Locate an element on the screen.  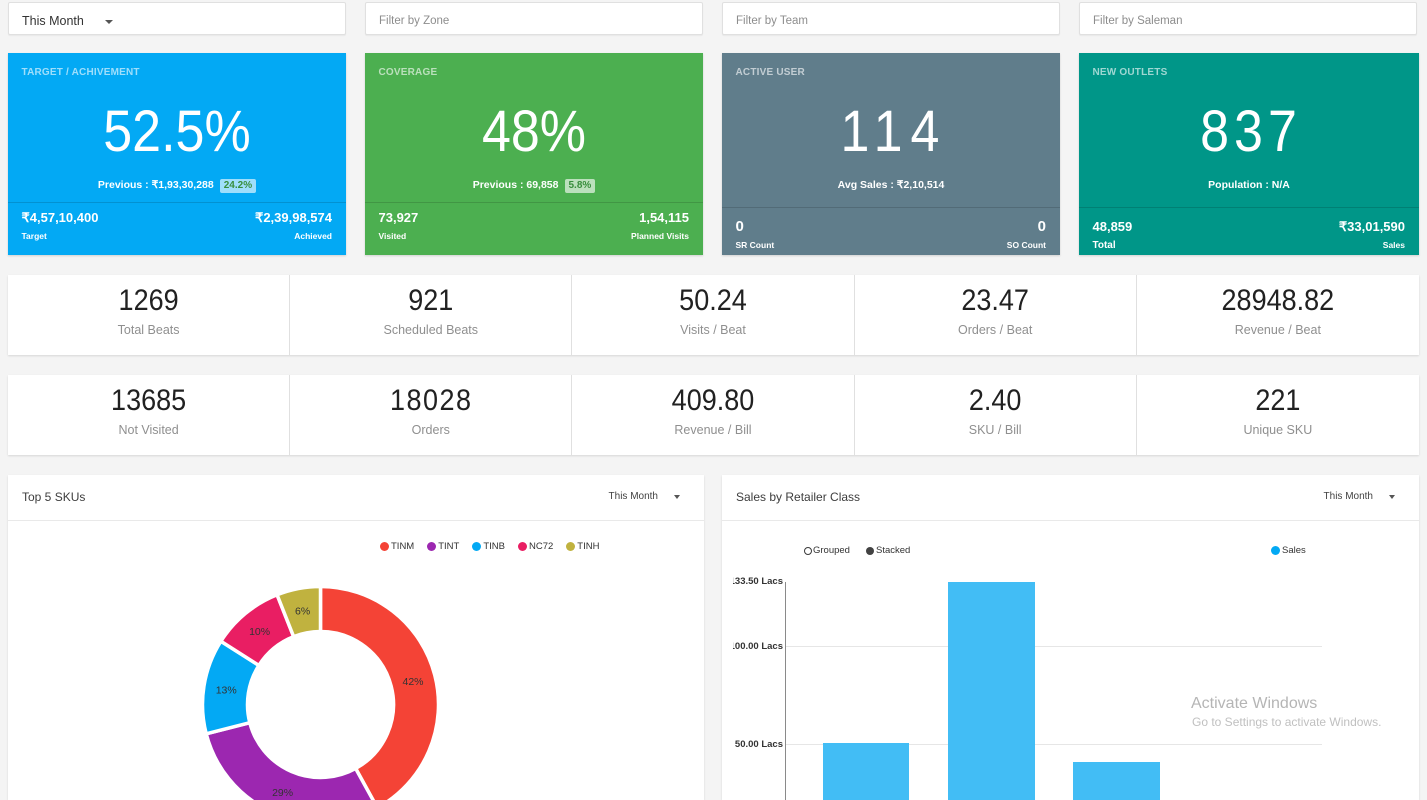
svg-text: 6% is located at coordinates (302, 612).